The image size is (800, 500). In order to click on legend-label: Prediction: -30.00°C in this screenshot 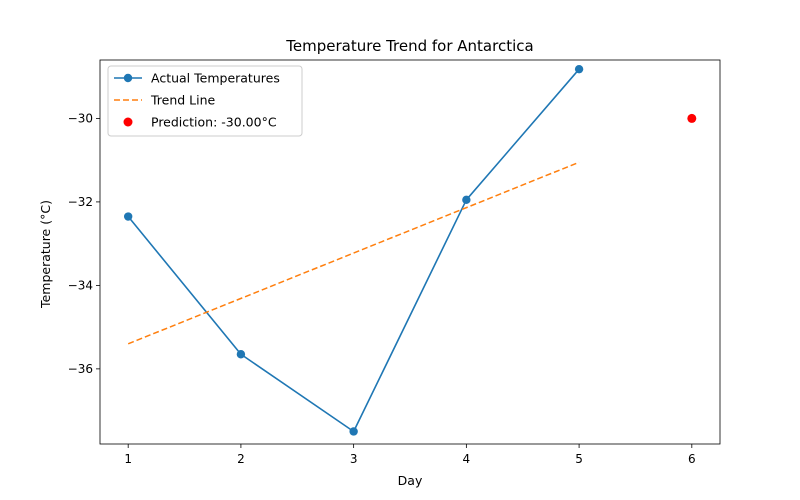, I will do `click(214, 122)`.